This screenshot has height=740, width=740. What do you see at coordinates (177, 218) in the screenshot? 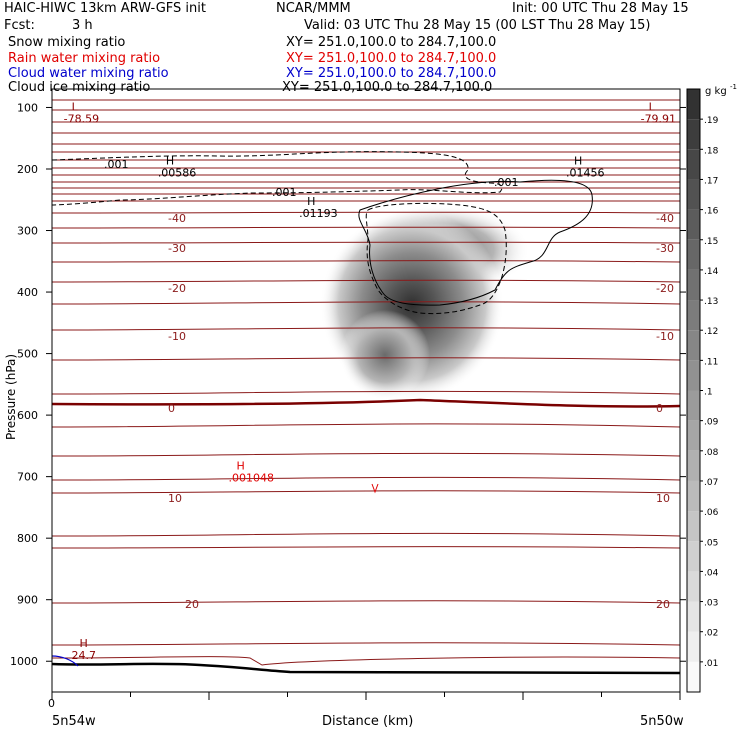
I see `temp-label-left: -40` at bounding box center [177, 218].